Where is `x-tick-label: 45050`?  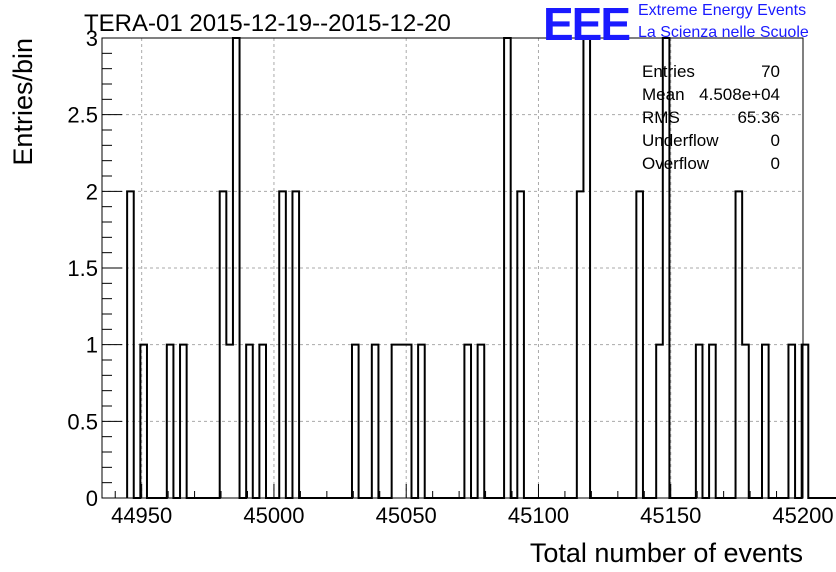 x-tick-label: 45050 is located at coordinates (406, 515).